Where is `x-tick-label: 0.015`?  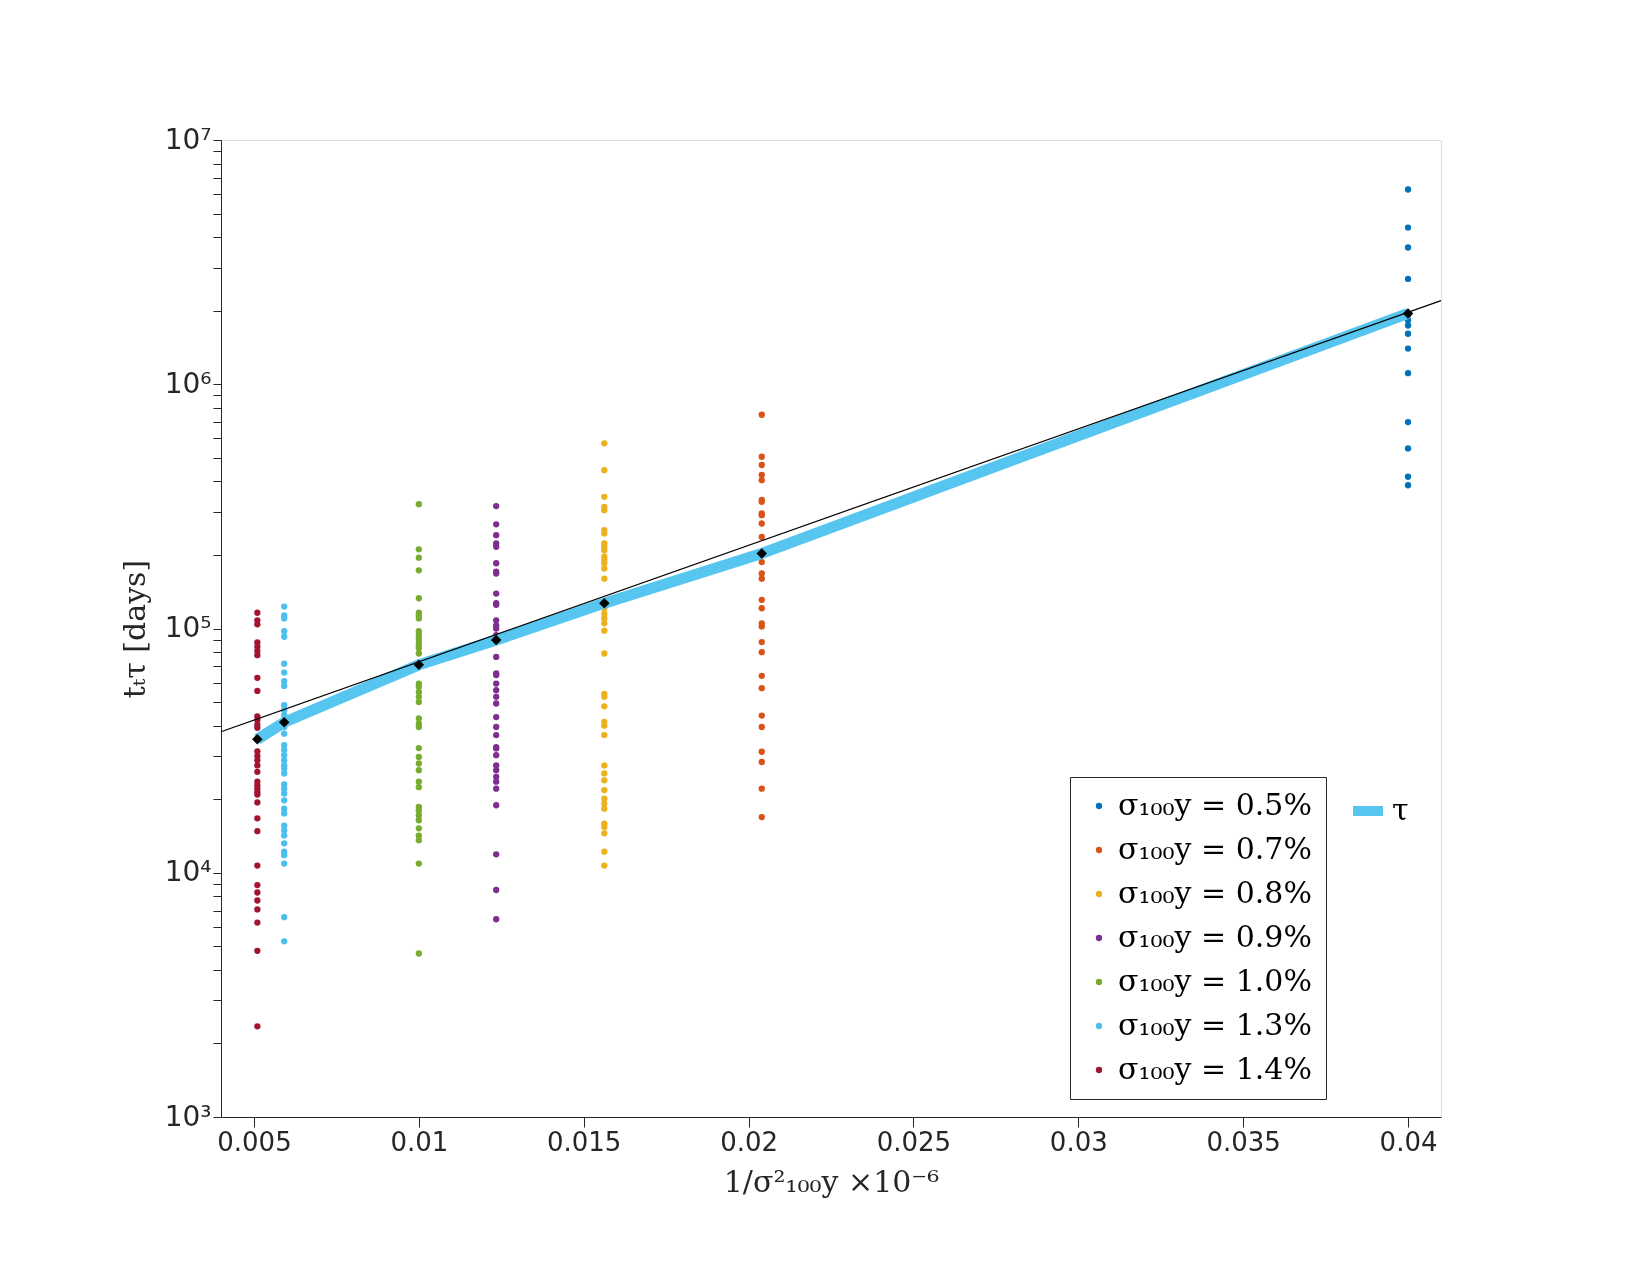 x-tick-label: 0.015 is located at coordinates (584, 1141).